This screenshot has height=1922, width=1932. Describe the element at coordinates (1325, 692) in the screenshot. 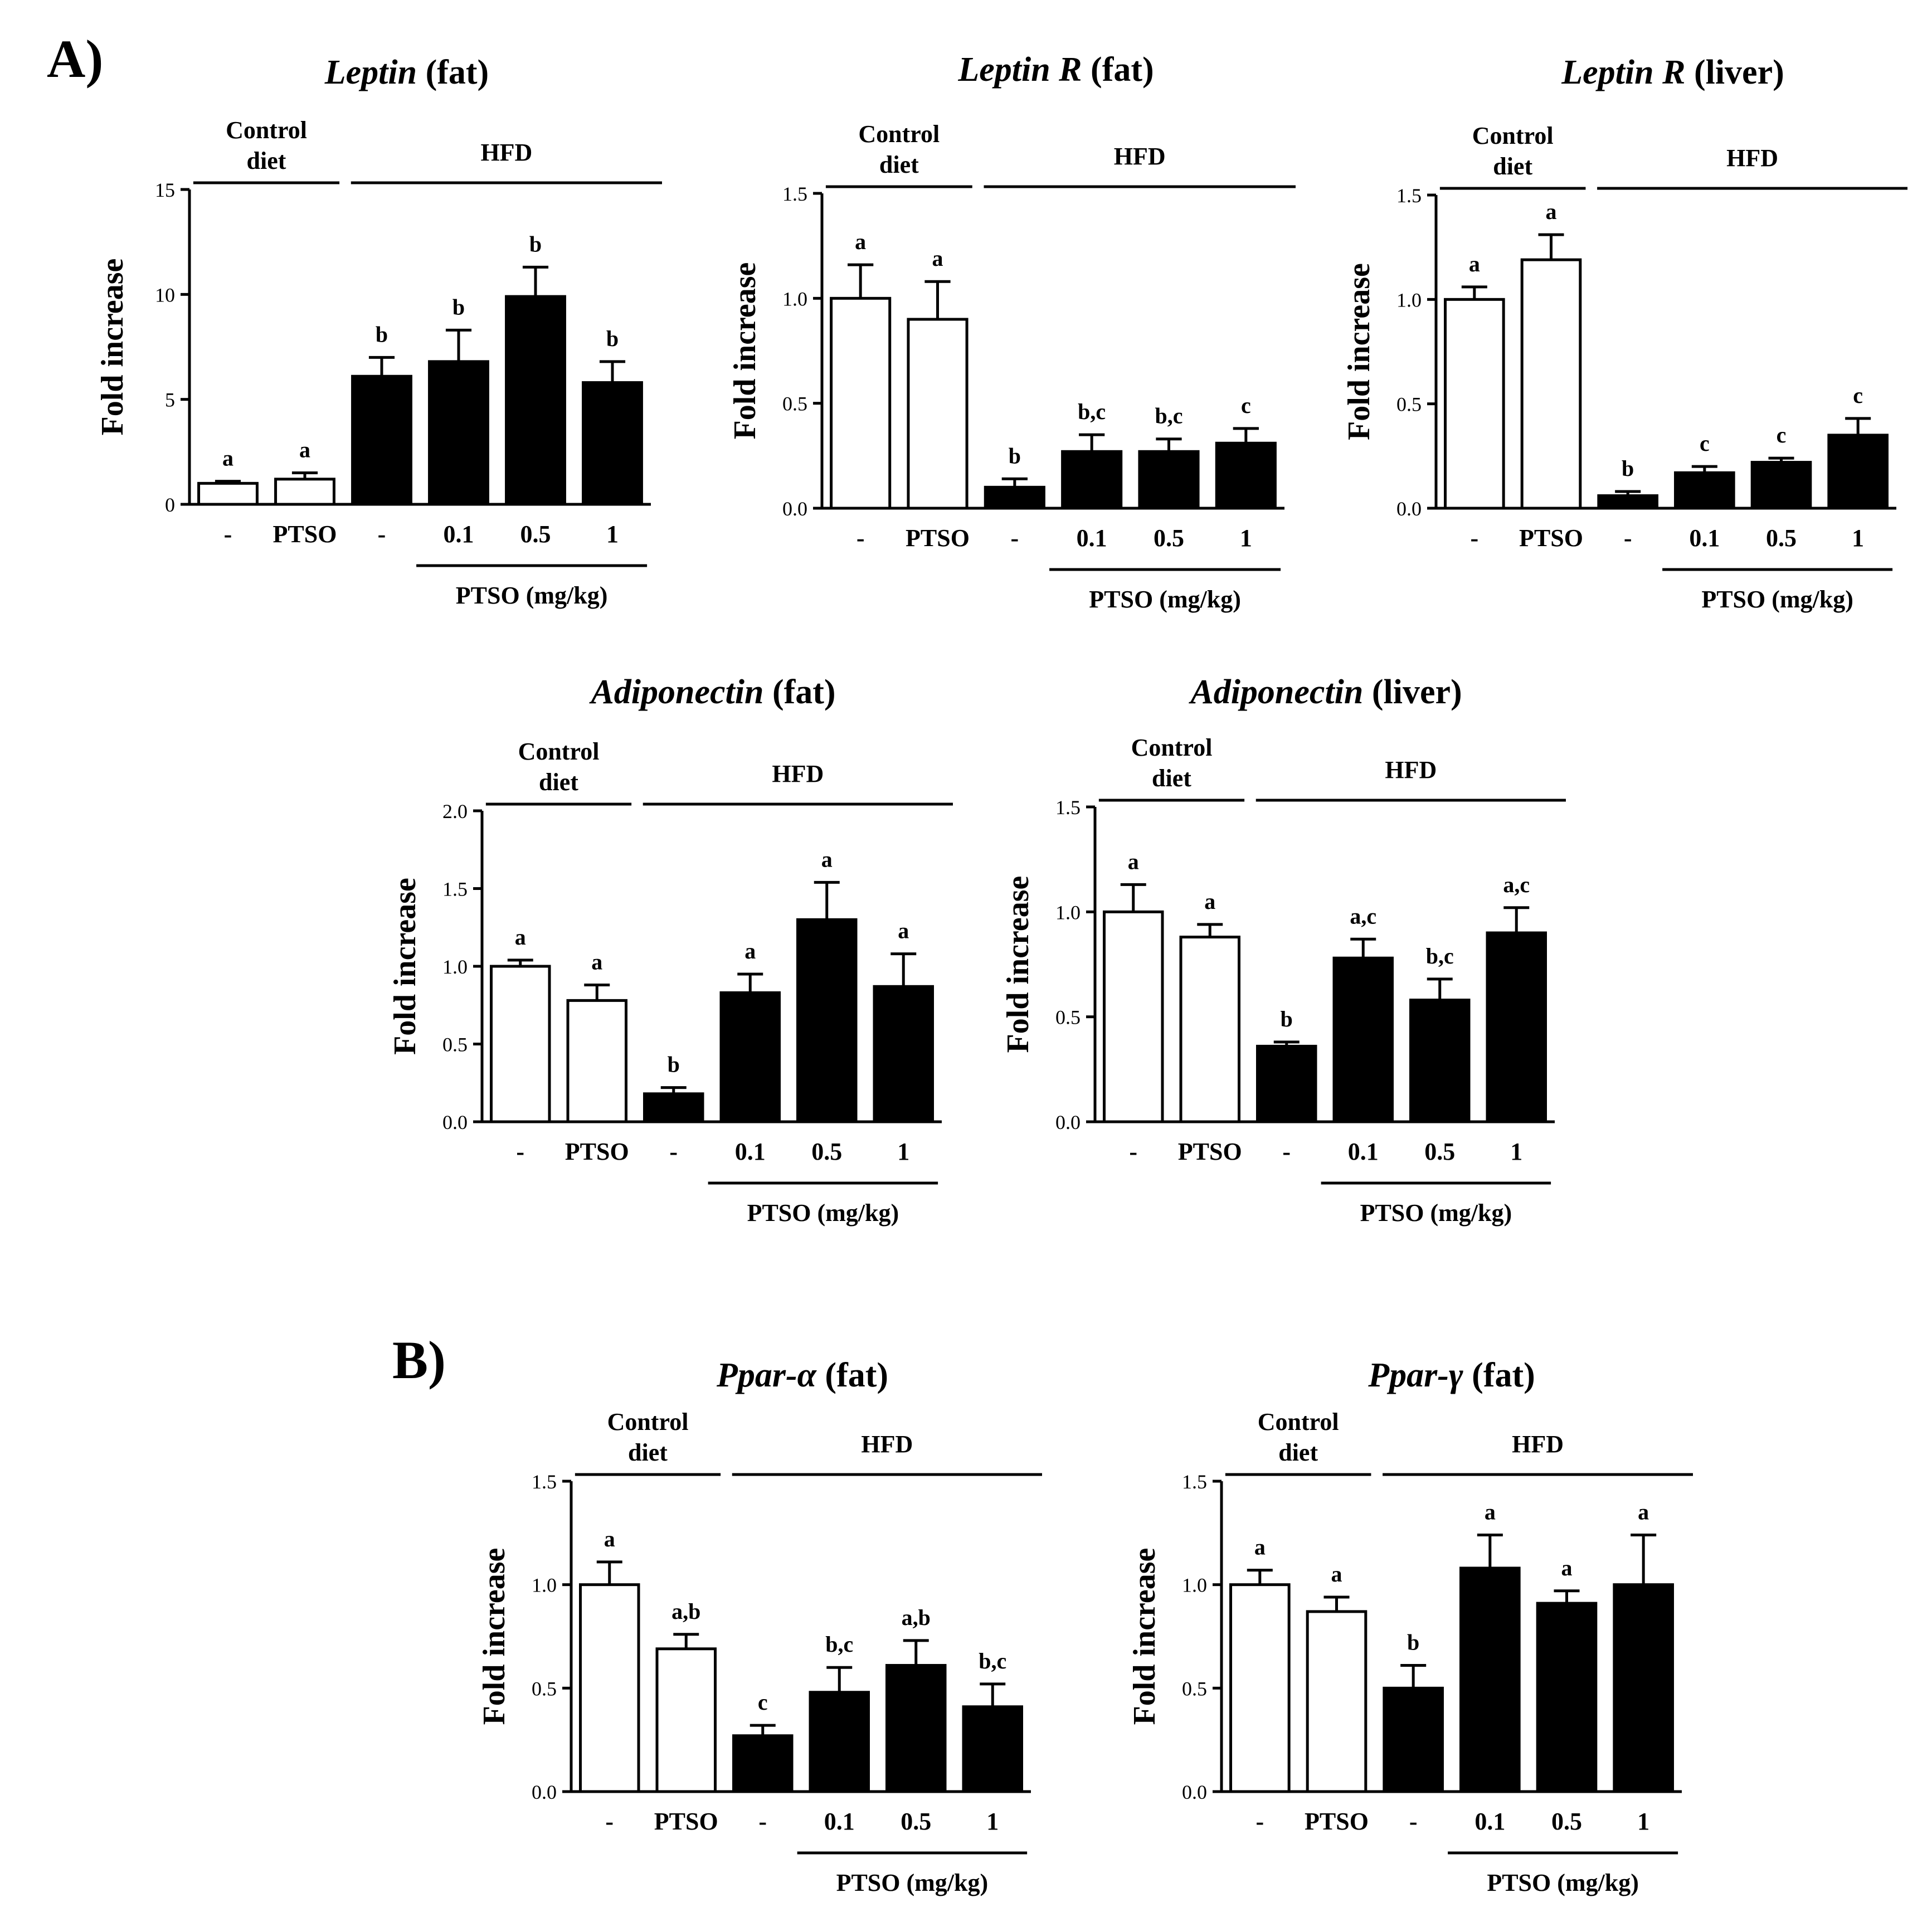

I see `chart-title: Adiponectin (liver)` at that location.